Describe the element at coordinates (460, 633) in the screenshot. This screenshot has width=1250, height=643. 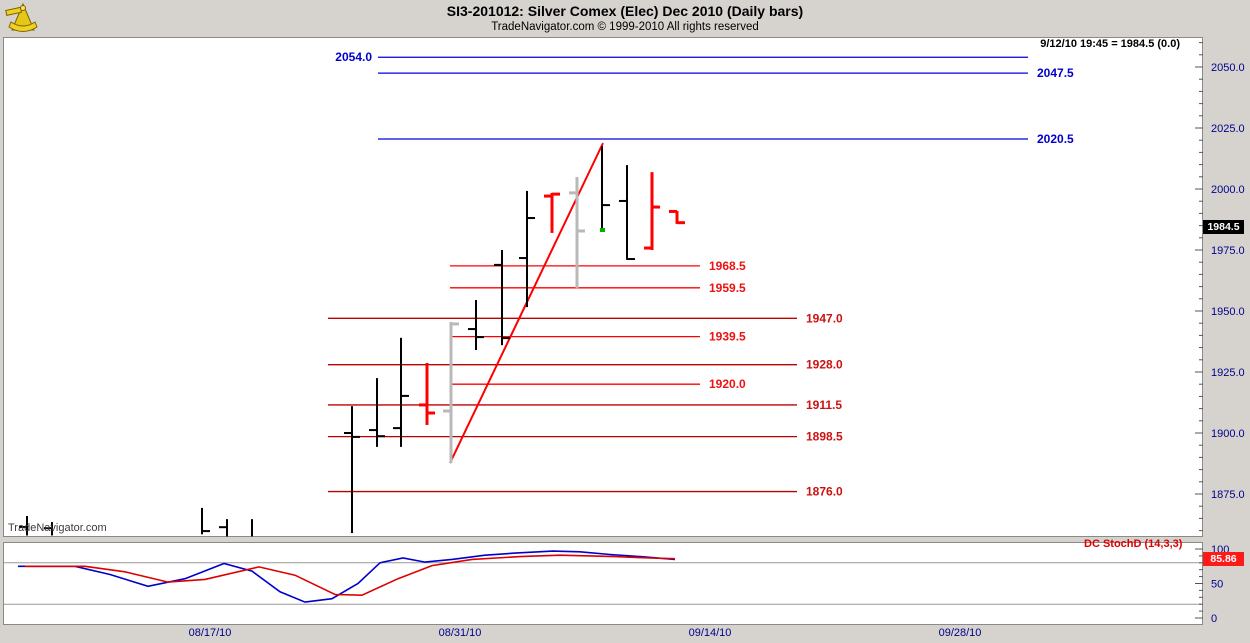
I see `date-axis-label: 08/31/10` at that location.